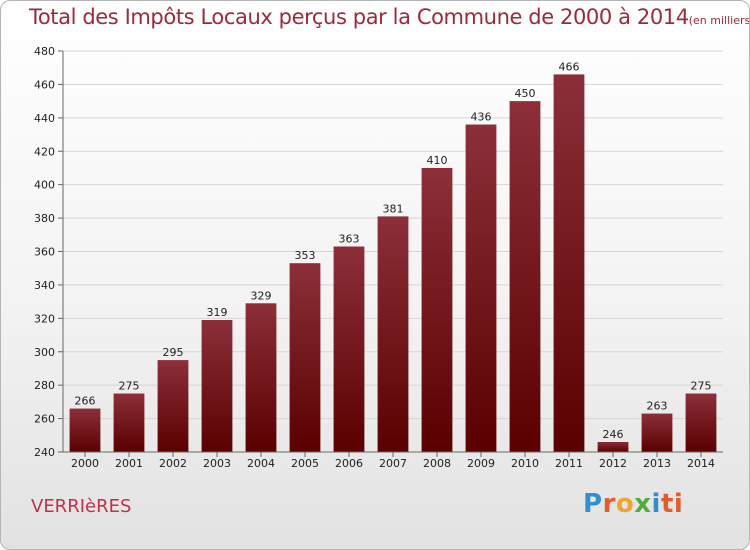 Image resolution: width=750 pixels, height=550 pixels. What do you see at coordinates (44, 285) in the screenshot?
I see `y-tick-label: 340` at bounding box center [44, 285].